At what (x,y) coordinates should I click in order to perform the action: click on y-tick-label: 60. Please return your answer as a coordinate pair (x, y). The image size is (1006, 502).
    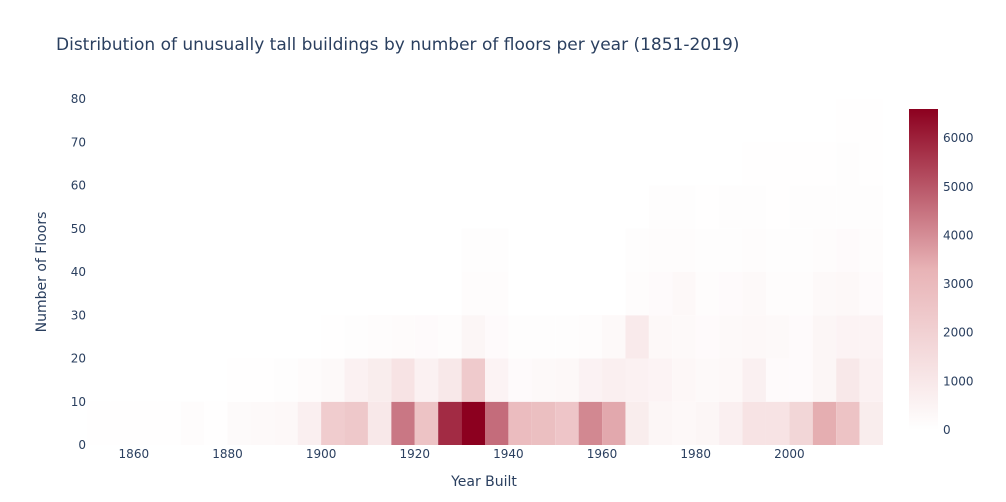
    Looking at the image, I should click on (78, 186).